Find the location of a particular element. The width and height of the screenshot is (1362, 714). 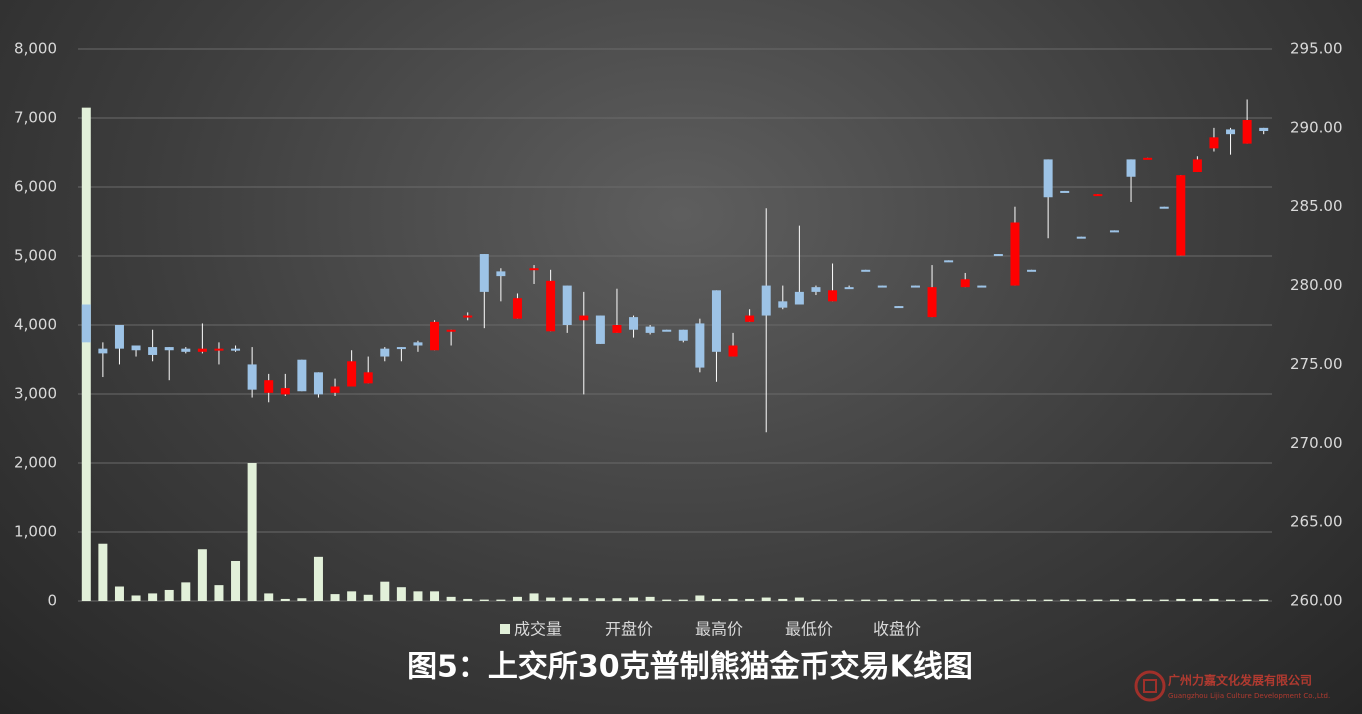

logo-company: 广州力嘉文化发展有限公司 is located at coordinates (1240, 680).